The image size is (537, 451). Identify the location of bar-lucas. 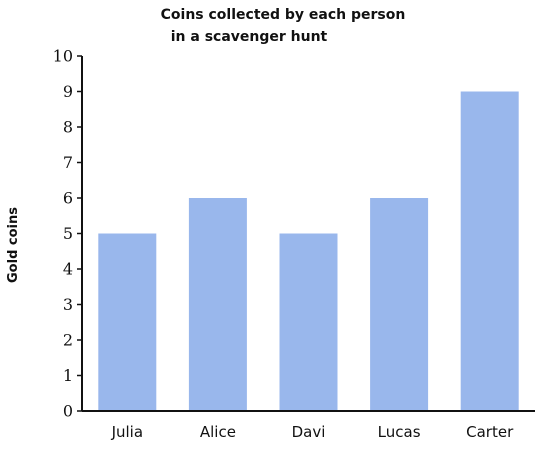
(399, 304).